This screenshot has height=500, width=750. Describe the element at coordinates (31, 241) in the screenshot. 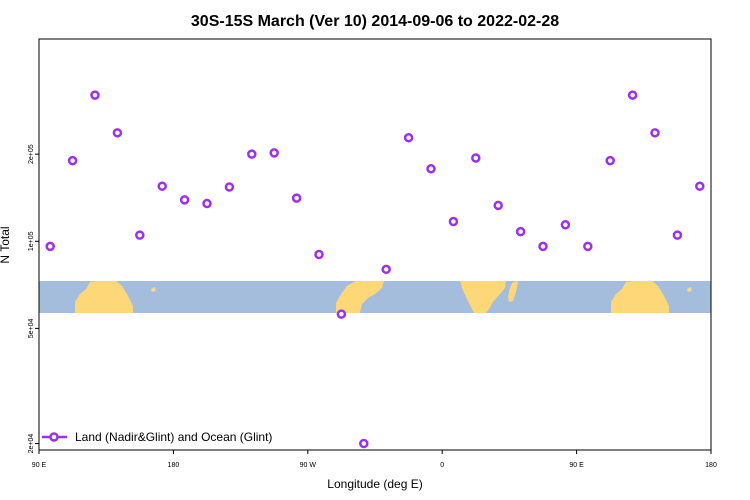

I see `y-tick-label: 1e+05` at that location.